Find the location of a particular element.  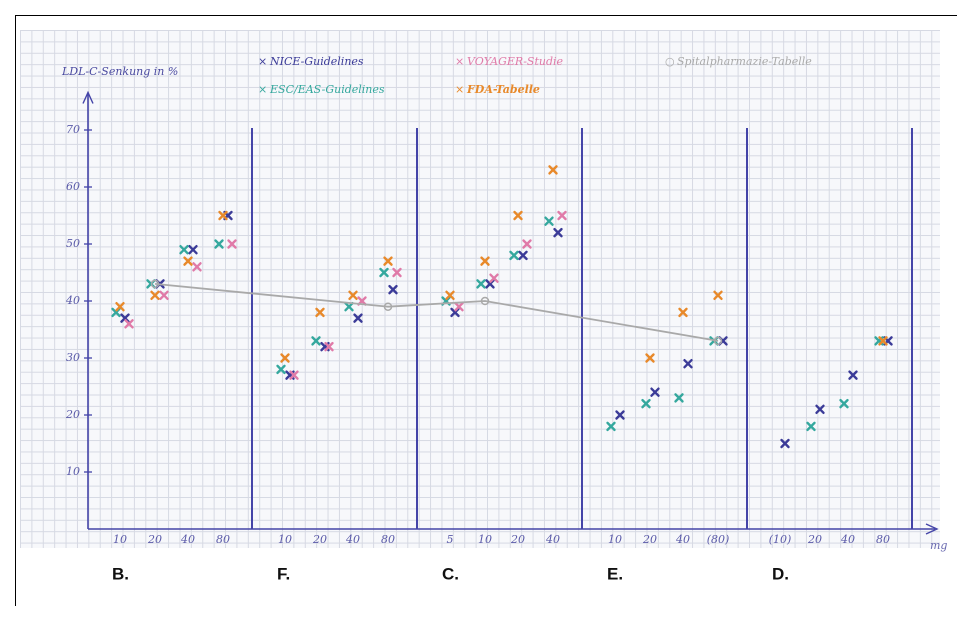

y-tick-label: 20 is located at coordinates (72, 414).